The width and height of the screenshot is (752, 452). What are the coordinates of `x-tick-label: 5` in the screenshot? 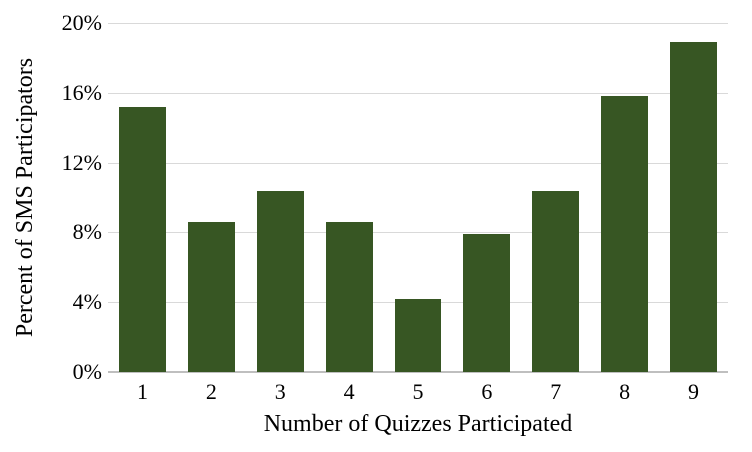 It's located at (418, 391).